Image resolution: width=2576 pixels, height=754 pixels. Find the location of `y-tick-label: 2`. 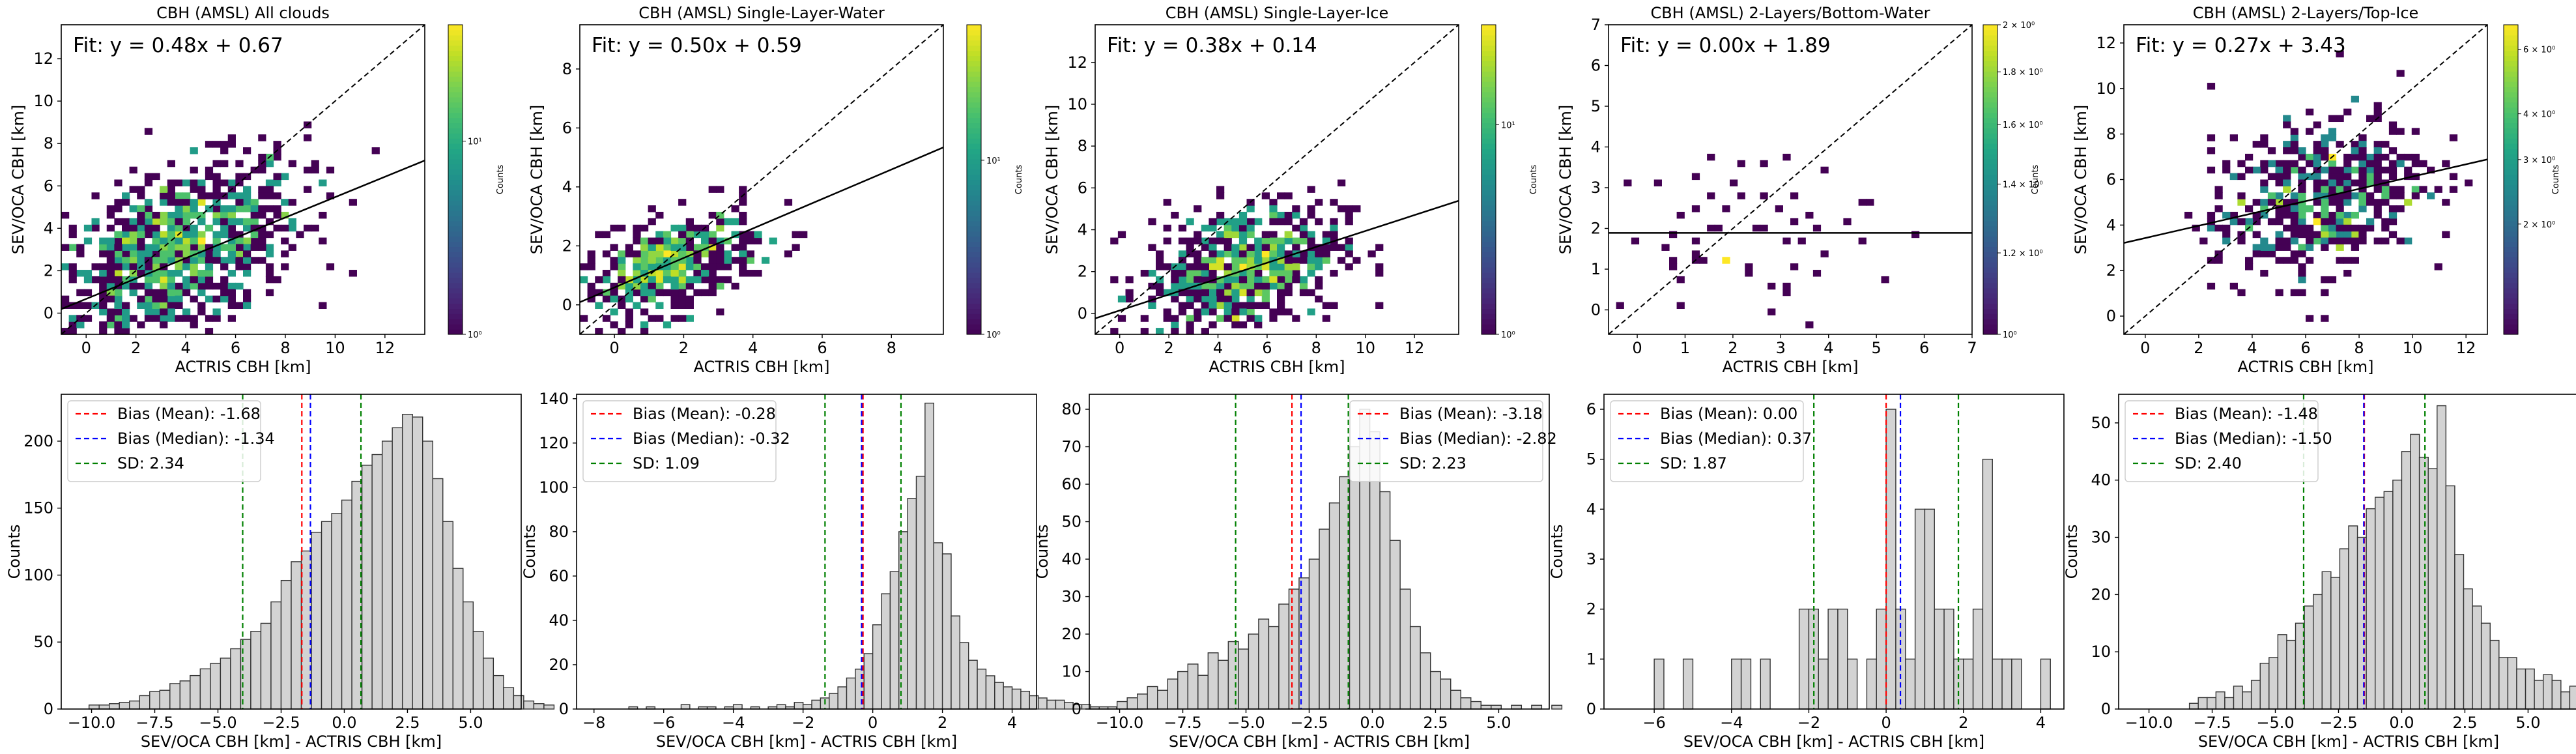

y-tick-label: 2 is located at coordinates (49, 270).